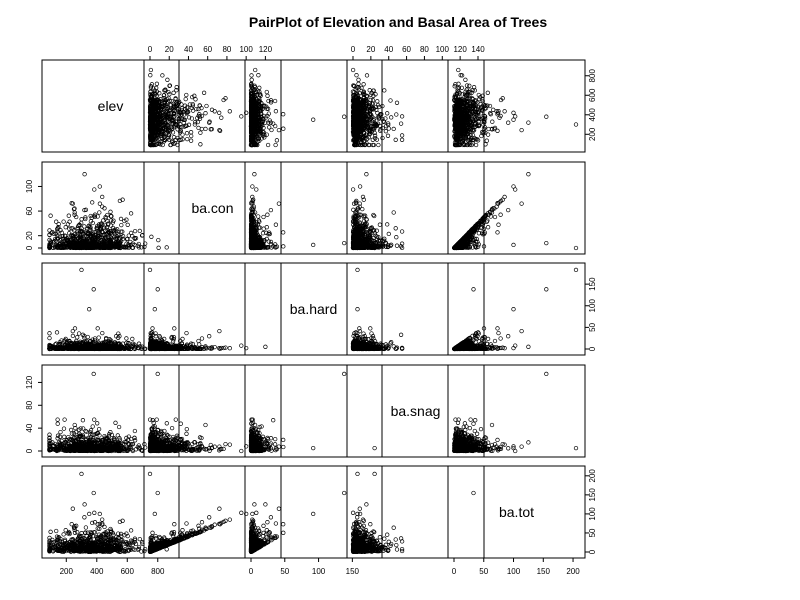 The height and width of the screenshot is (600, 800). I want to click on panel-elev-vs-ba.tot, so click(516, 106).